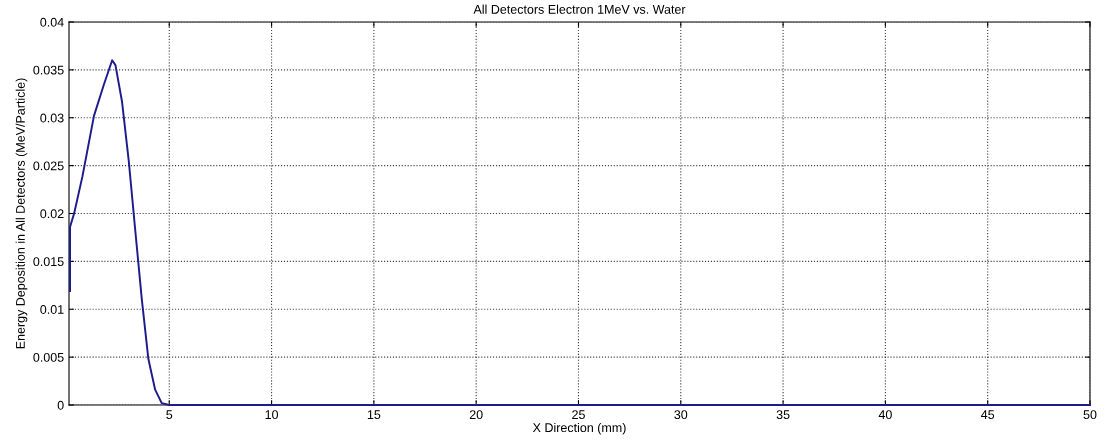 Image resolution: width=1110 pixels, height=440 pixels. Describe the element at coordinates (681, 415) in the screenshot. I see `x-tick-label: 30` at that location.